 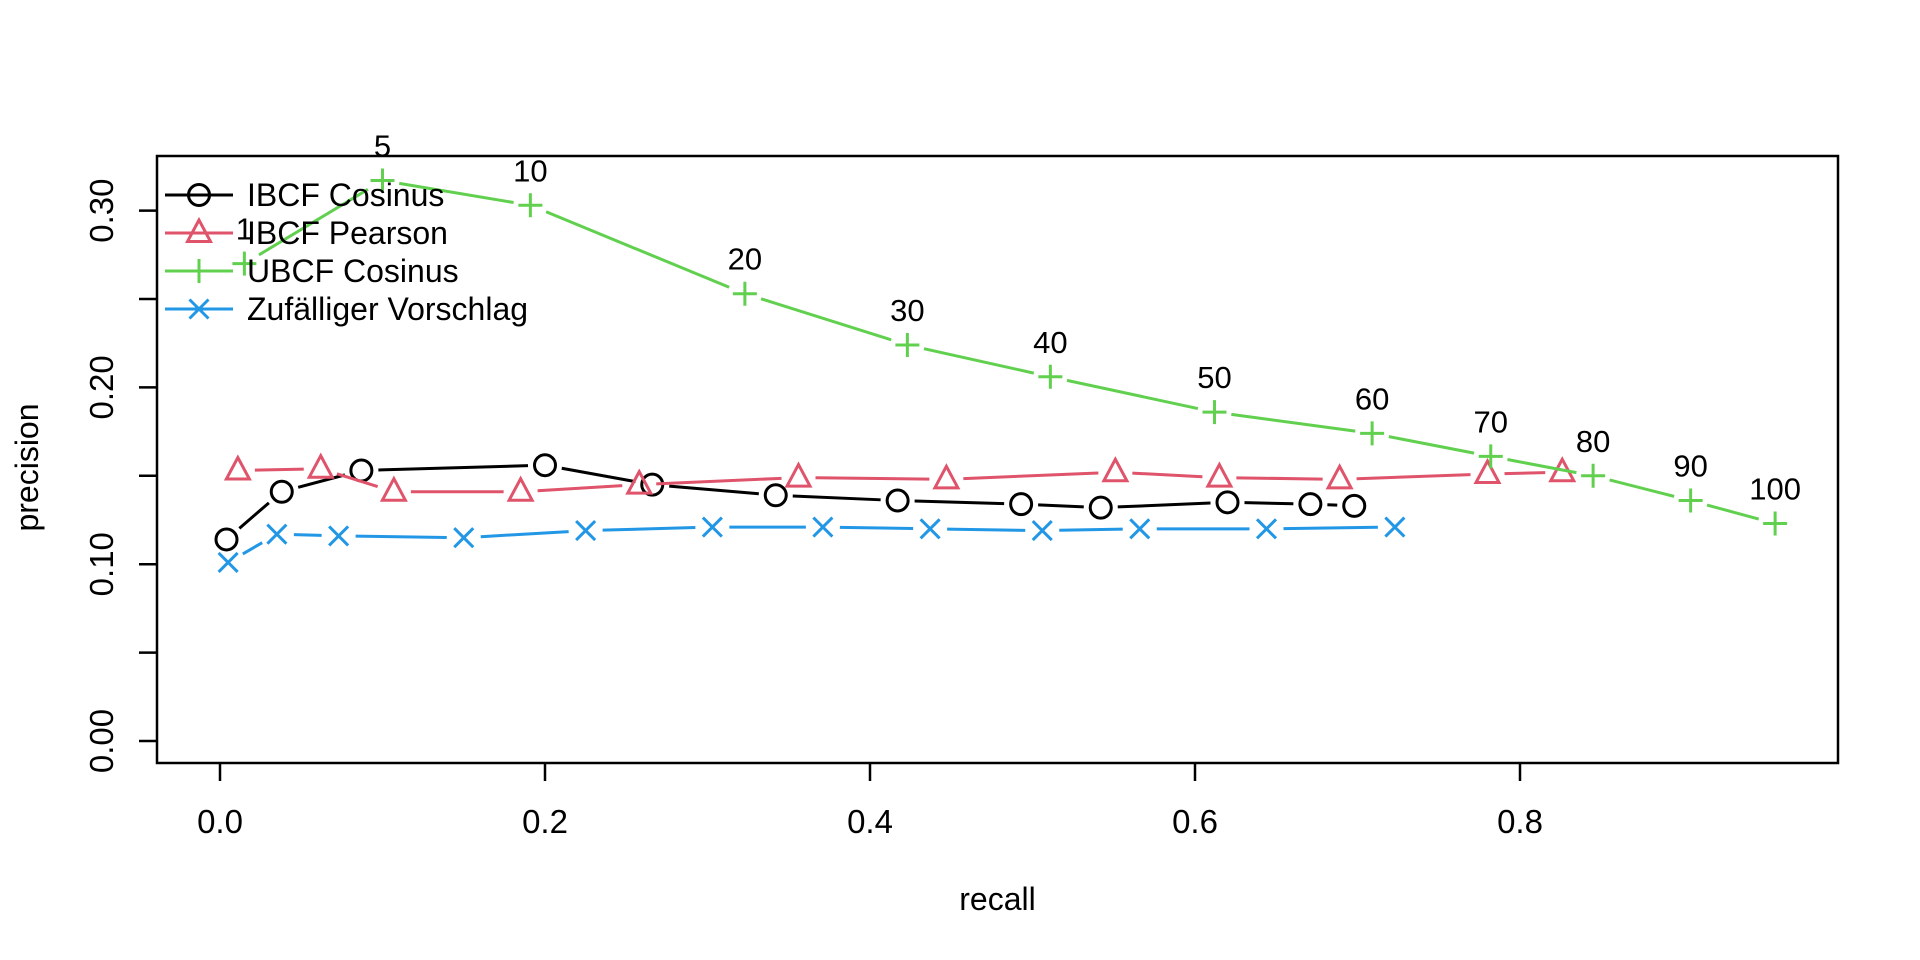 I want to click on legend-item: UBCF Cosinus, so click(x=312, y=271).